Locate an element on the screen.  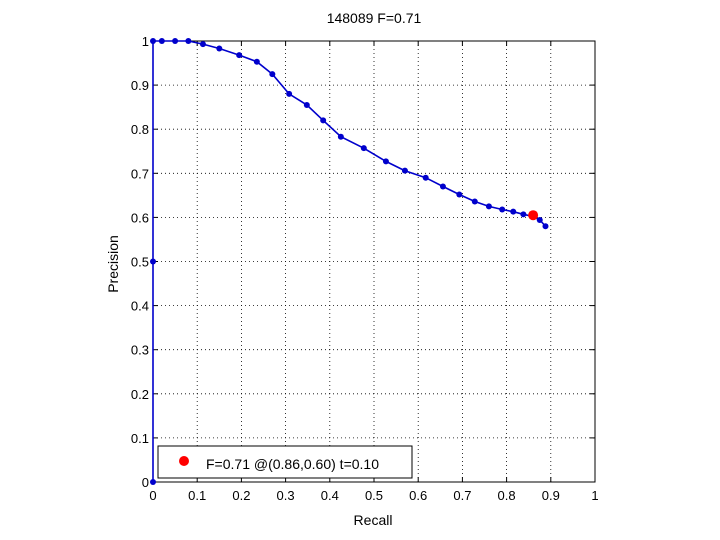
x-tick-label: 0.2 is located at coordinates (241, 495).